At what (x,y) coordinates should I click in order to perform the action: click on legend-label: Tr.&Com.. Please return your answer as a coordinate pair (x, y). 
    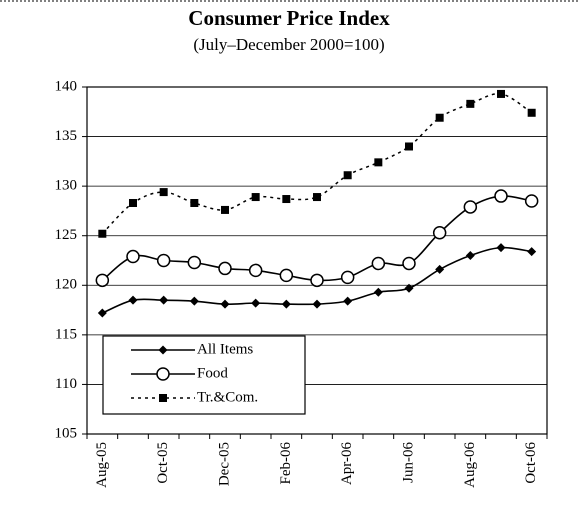
    Looking at the image, I should click on (227, 397).